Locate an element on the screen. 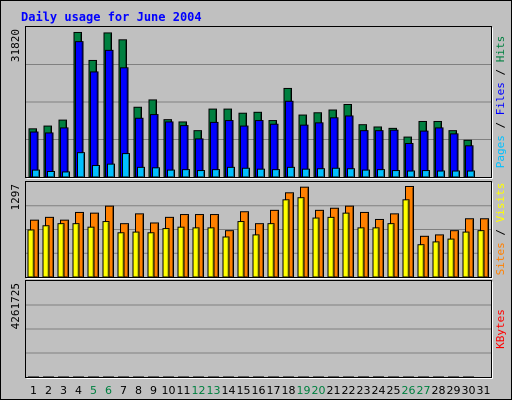 Image resolution: width=512 pixels, height=401 pixels. x-tick-label: 18 is located at coordinates (289, 390).